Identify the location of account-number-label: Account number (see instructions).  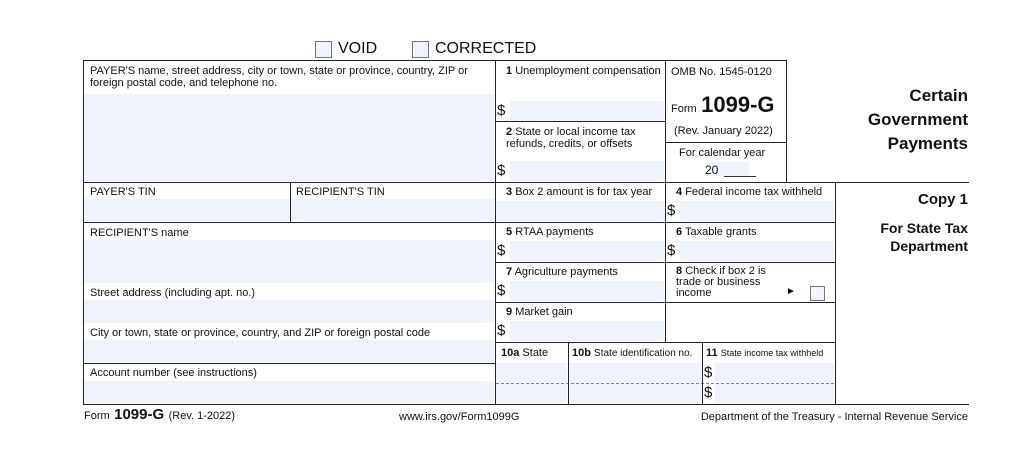
(173, 373).